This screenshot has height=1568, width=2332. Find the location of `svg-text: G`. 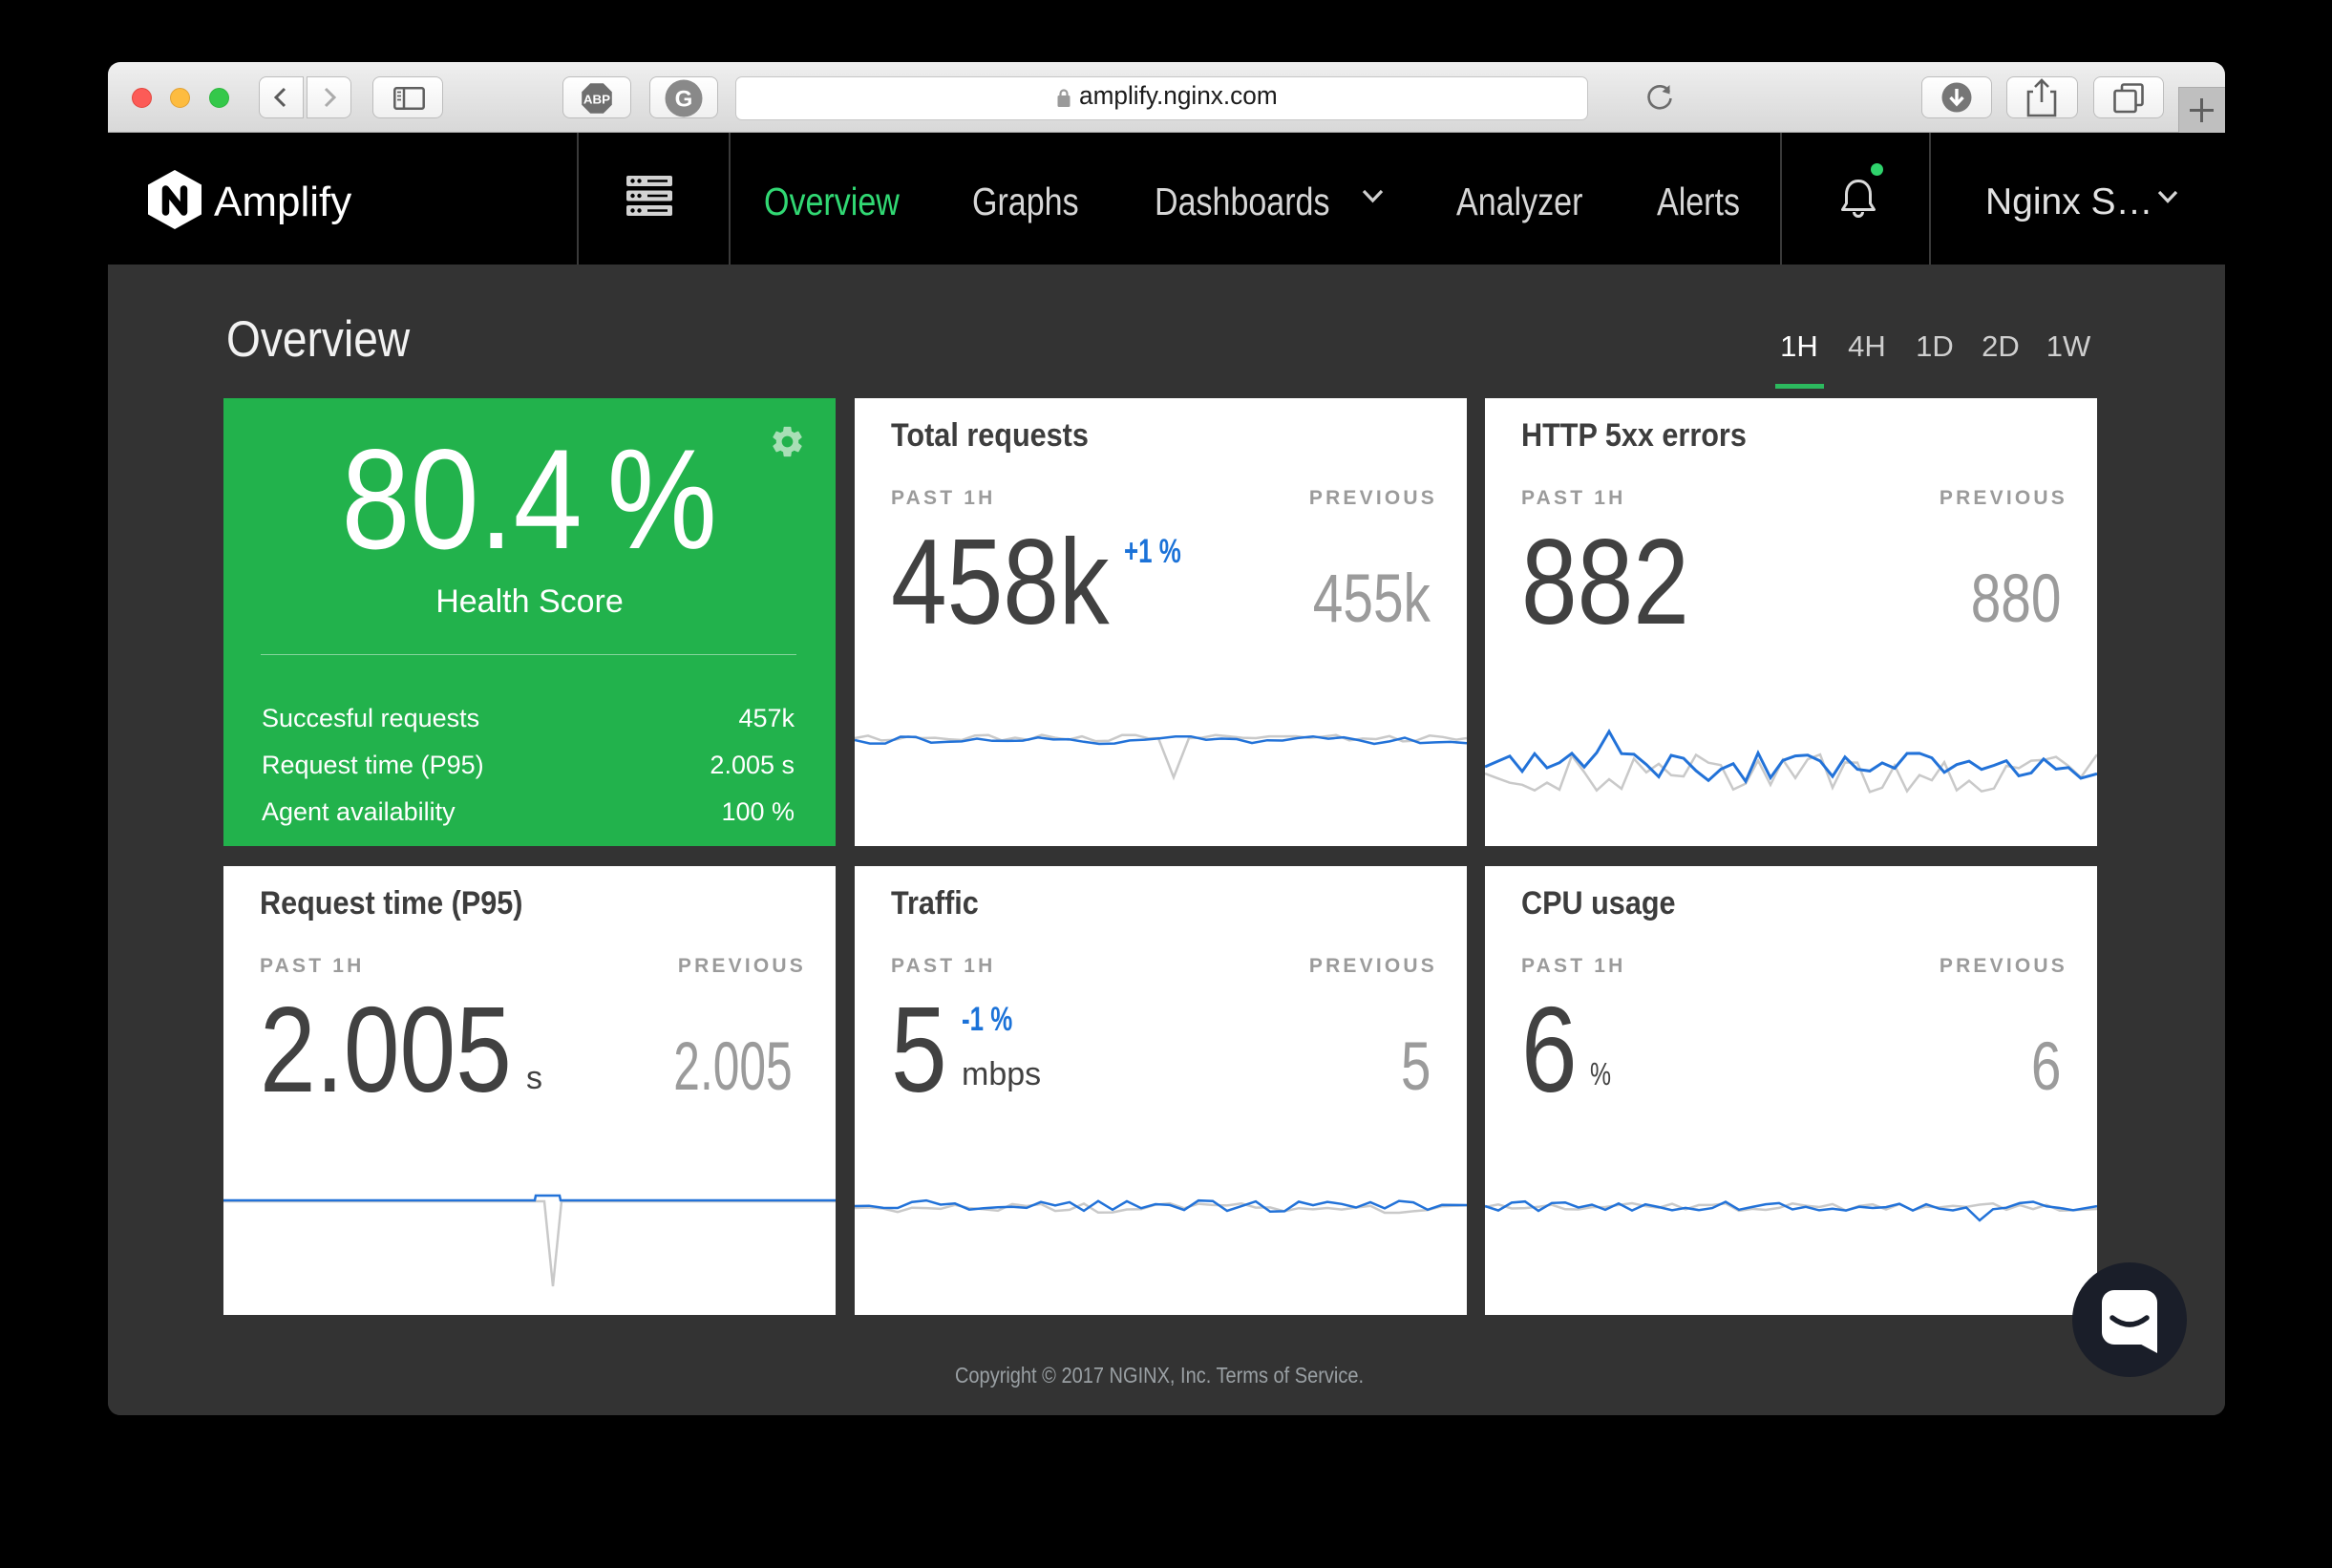

svg-text: G is located at coordinates (684, 100).